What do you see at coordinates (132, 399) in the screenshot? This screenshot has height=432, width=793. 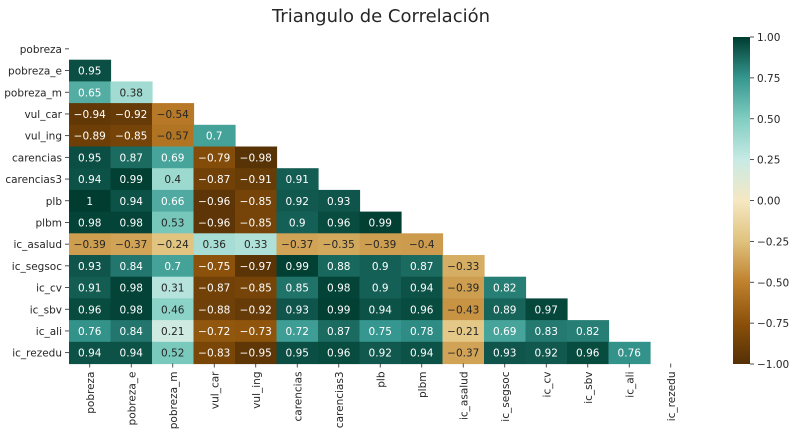 I see `x-tick-label: pobreza_e` at bounding box center [132, 399].